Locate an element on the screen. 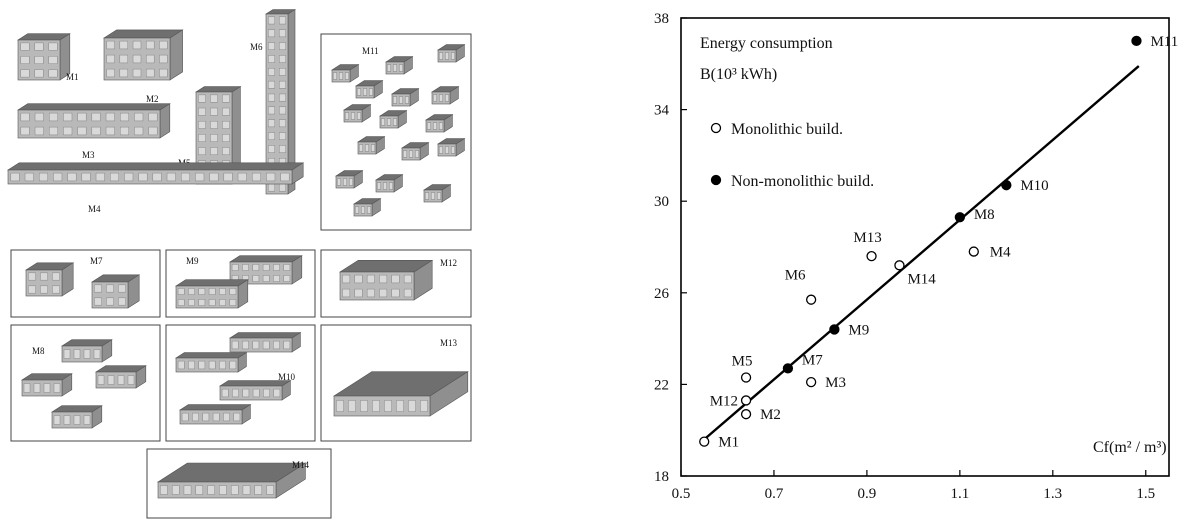 Image resolution: width=1184 pixels, height=521 pixels. point-label-m9: M9 is located at coordinates (858, 330).